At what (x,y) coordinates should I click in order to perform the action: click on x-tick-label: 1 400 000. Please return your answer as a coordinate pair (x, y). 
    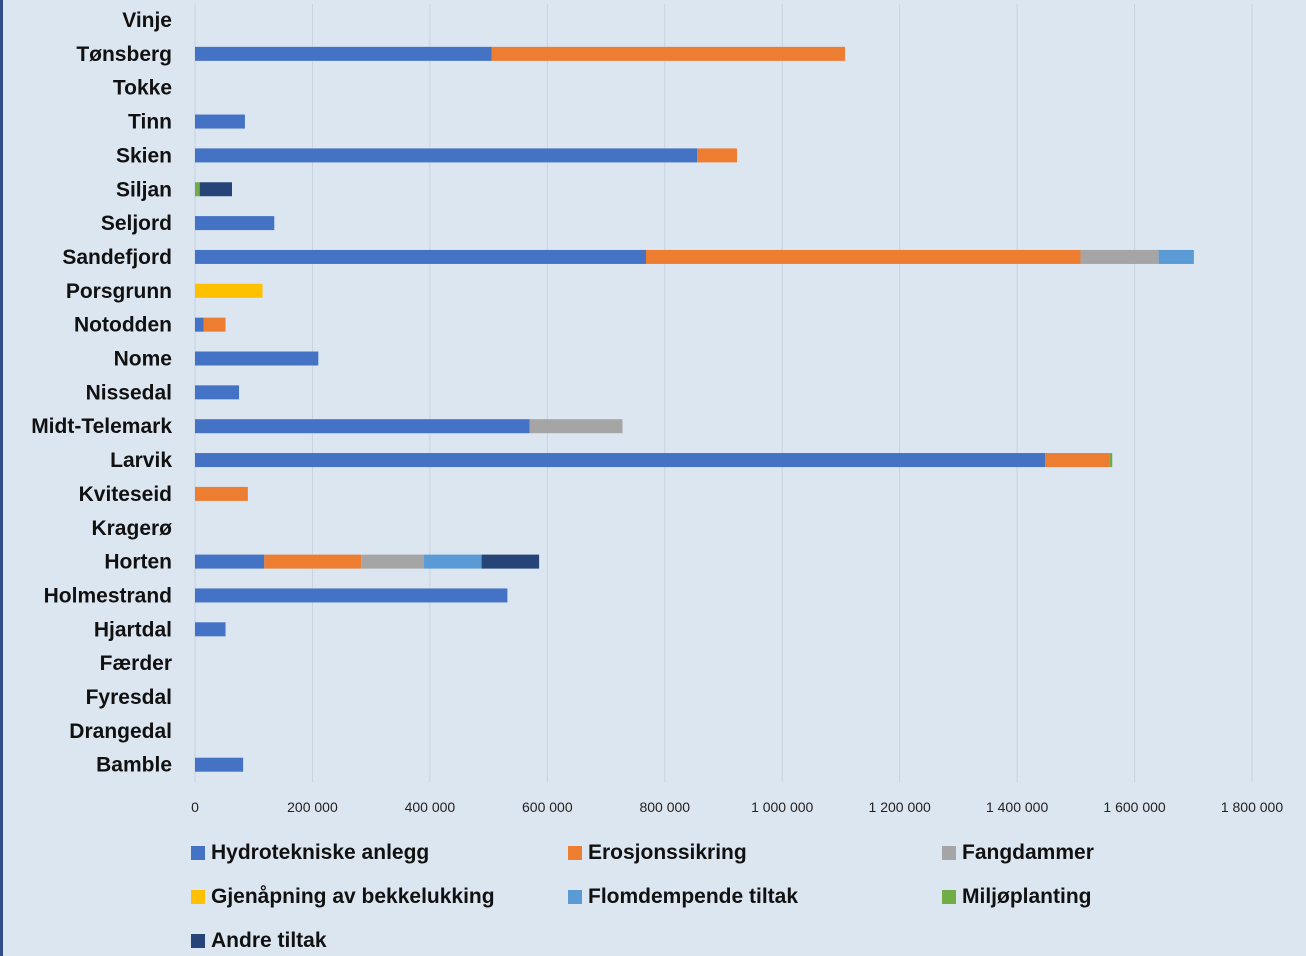
    Looking at the image, I should click on (1017, 807).